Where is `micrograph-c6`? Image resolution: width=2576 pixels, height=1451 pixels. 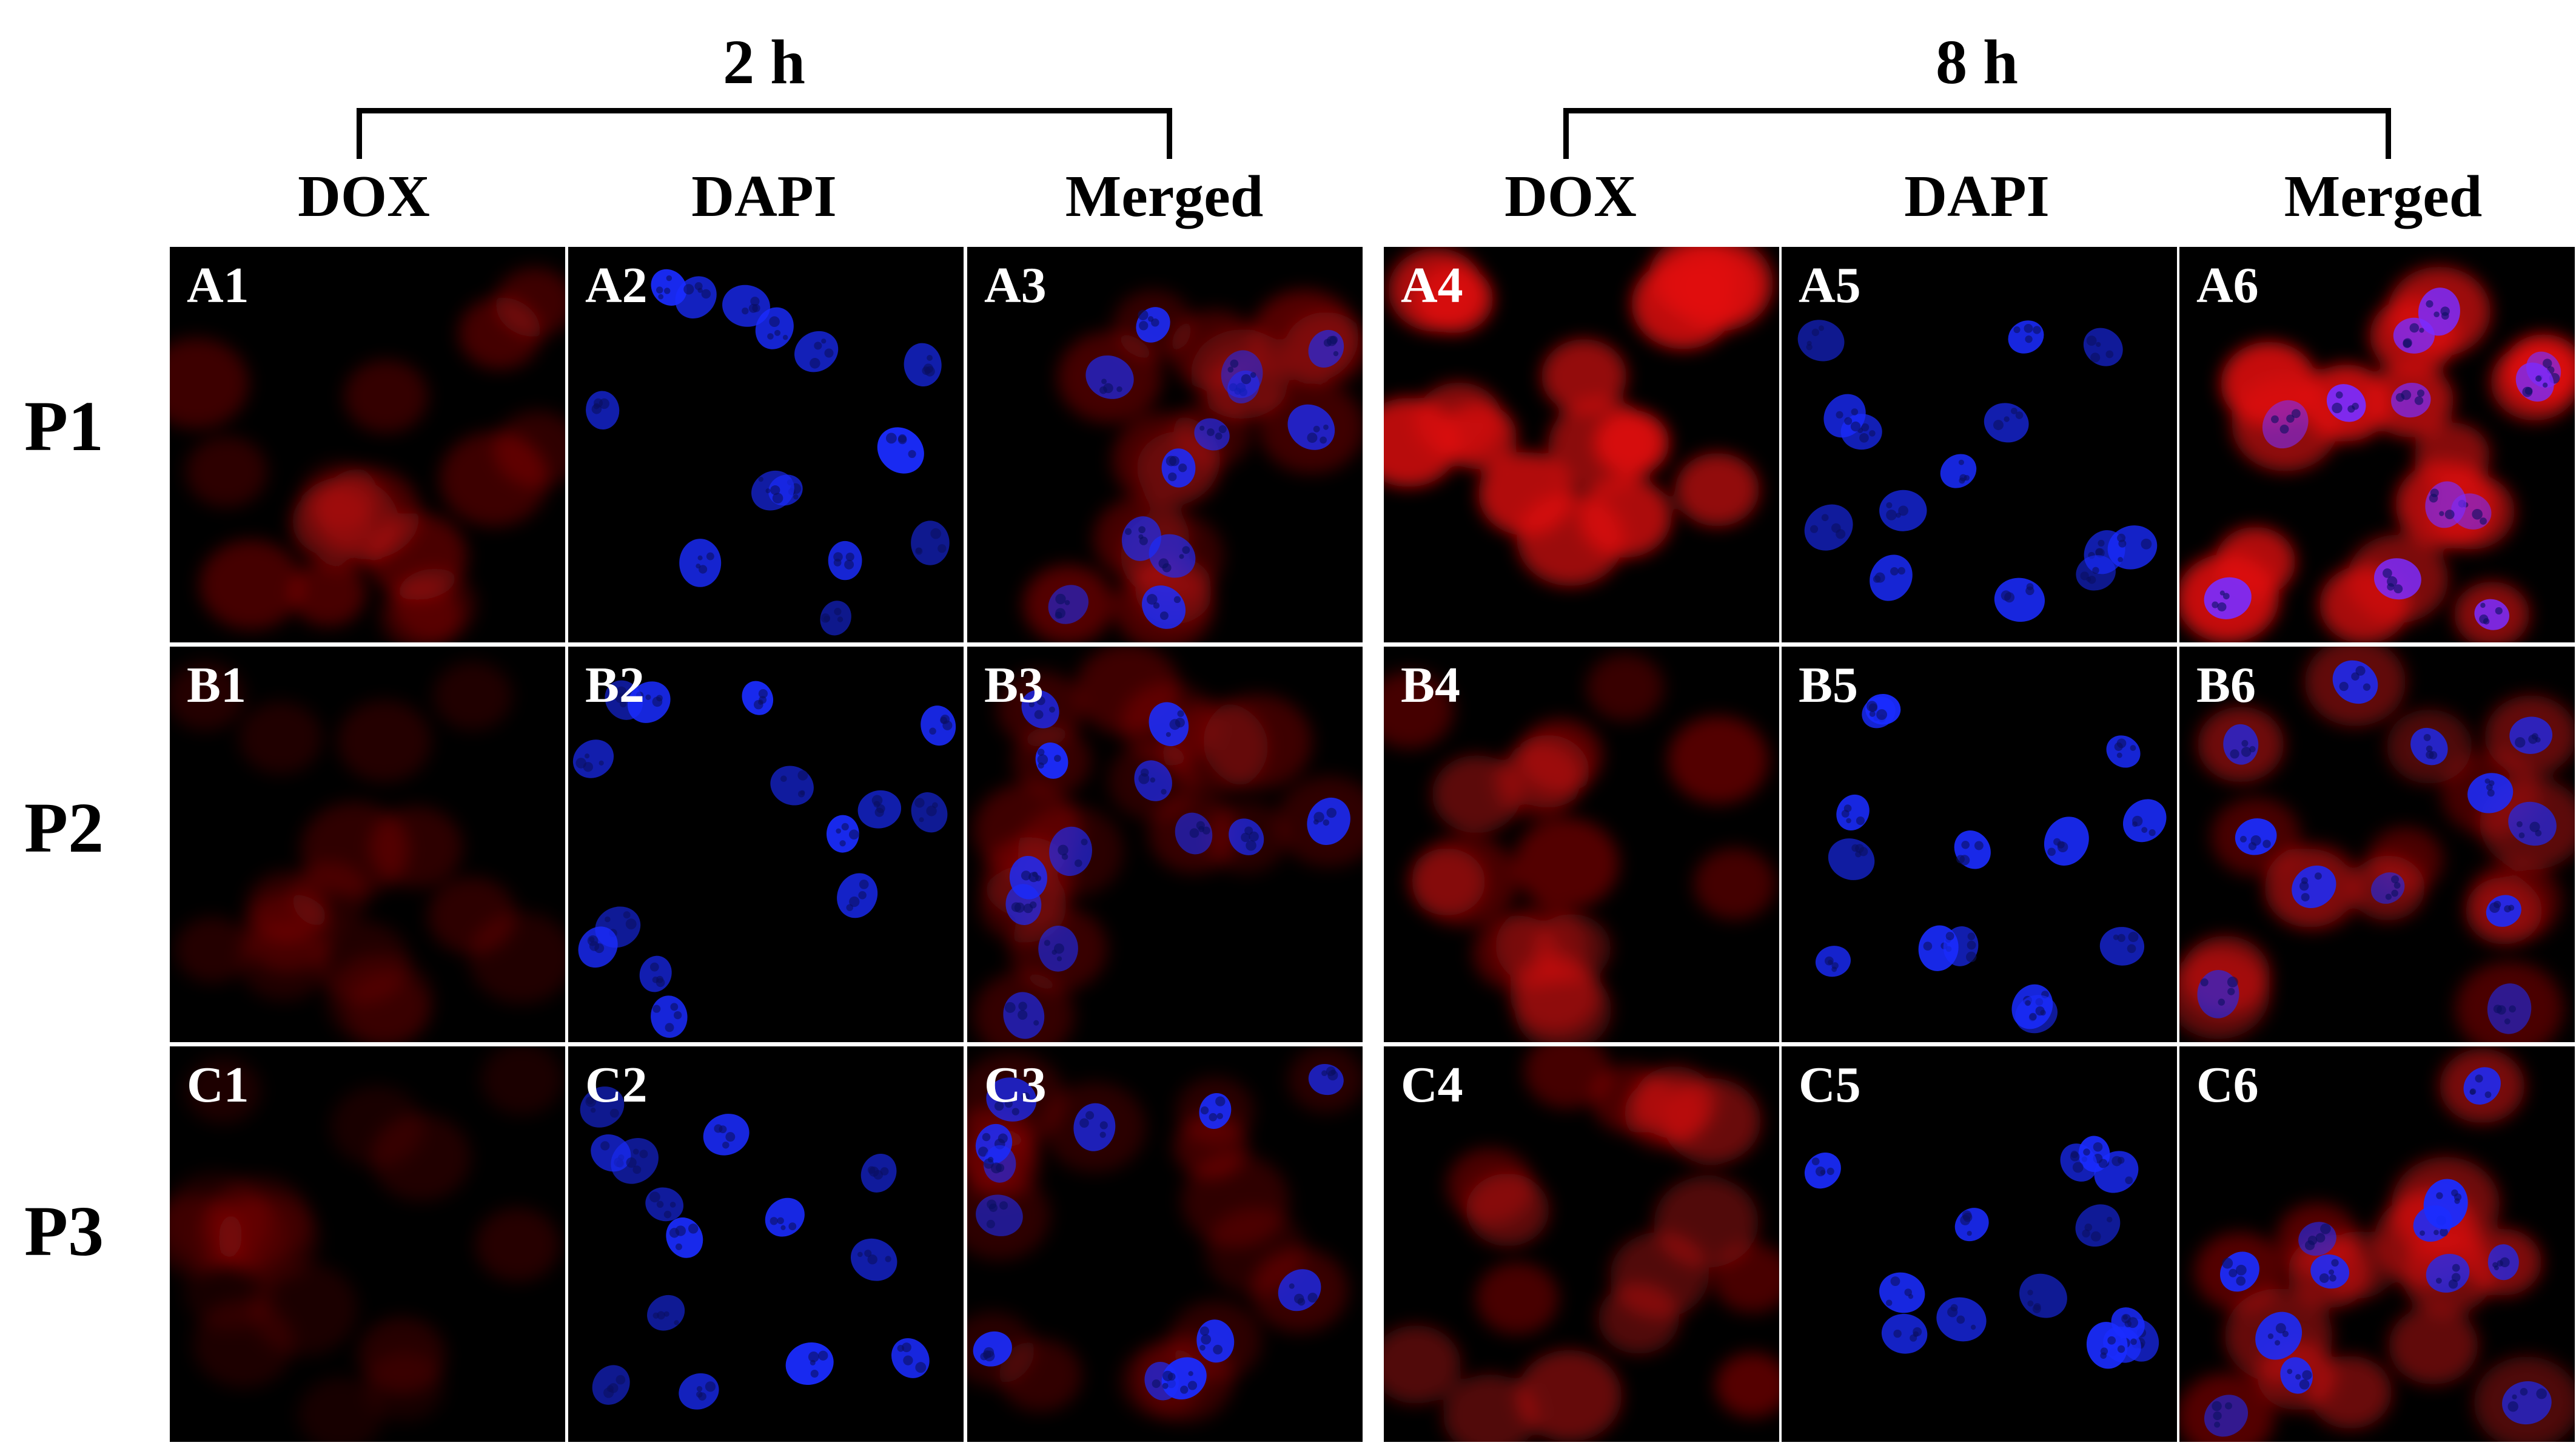
micrograph-c6 is located at coordinates (2377, 1245).